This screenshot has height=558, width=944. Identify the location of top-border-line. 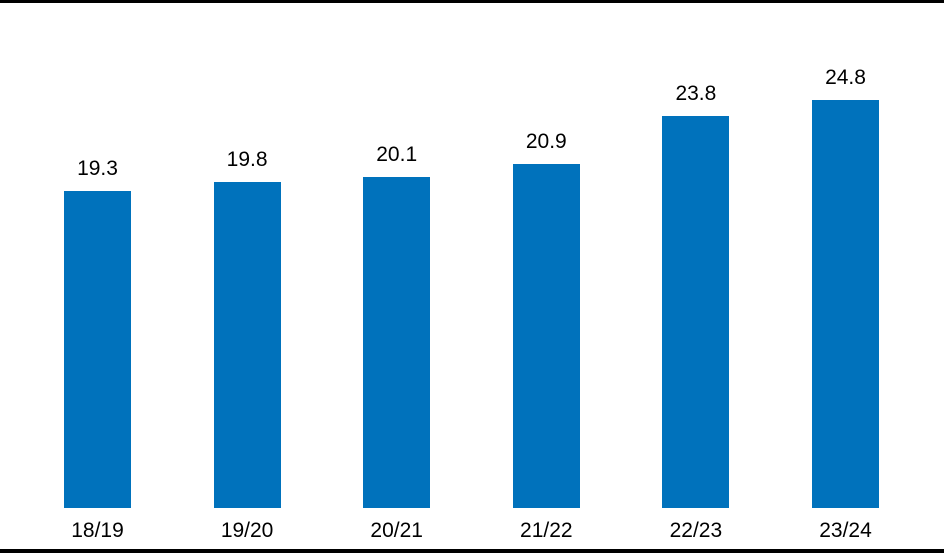
(472, 1).